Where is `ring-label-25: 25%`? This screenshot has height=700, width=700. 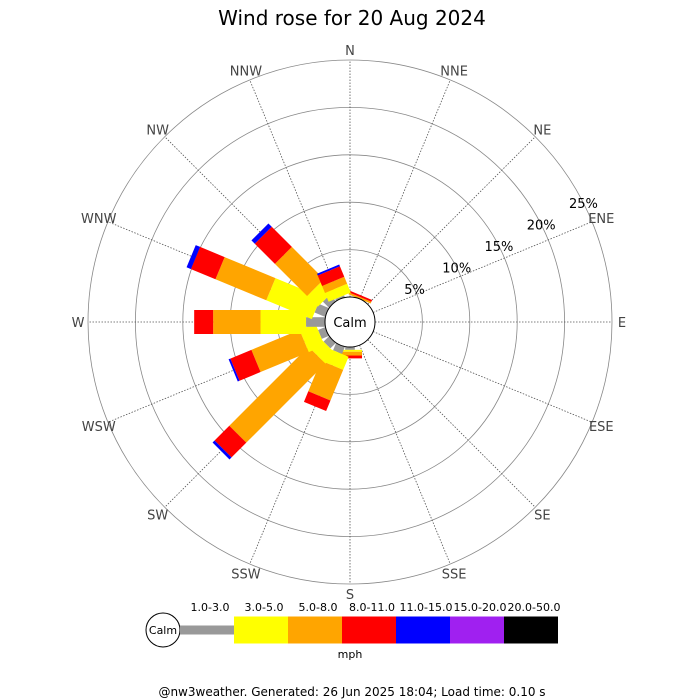 ring-label-25: 25% is located at coordinates (583, 204).